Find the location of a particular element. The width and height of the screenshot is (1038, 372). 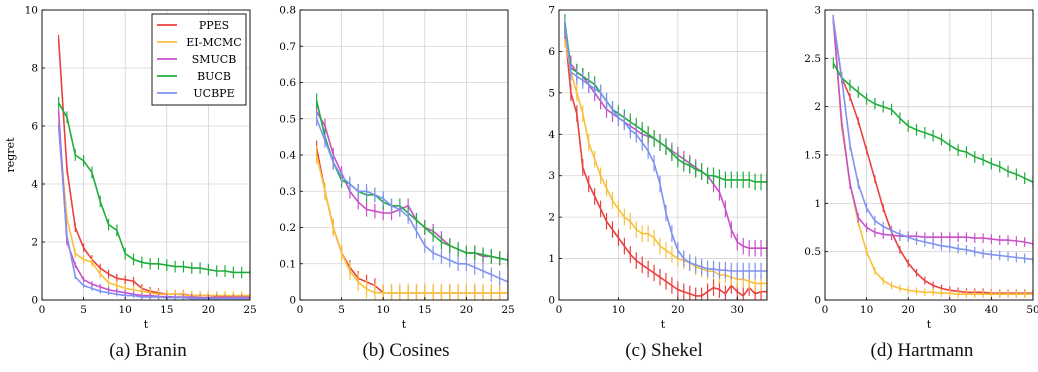

y-tick-label: 5 is located at coordinates (551, 93).